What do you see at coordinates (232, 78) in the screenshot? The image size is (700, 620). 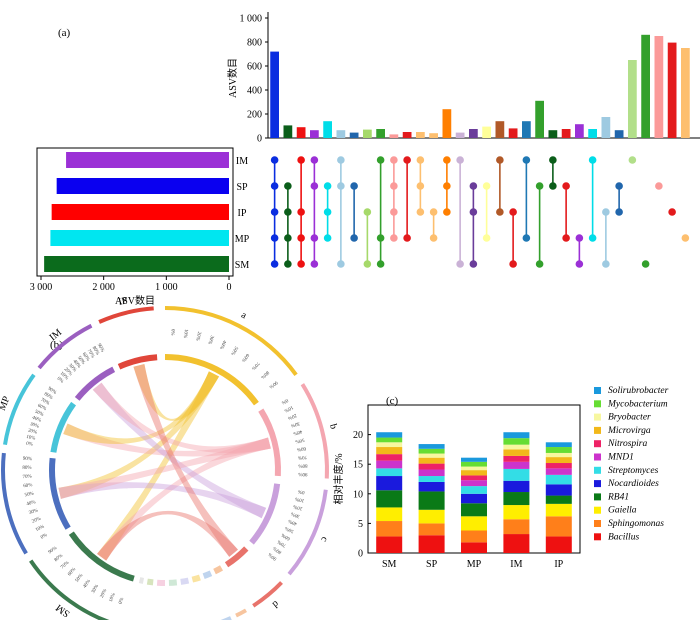 I see `intersection-axis-label: ASV数目` at bounding box center [232, 78].